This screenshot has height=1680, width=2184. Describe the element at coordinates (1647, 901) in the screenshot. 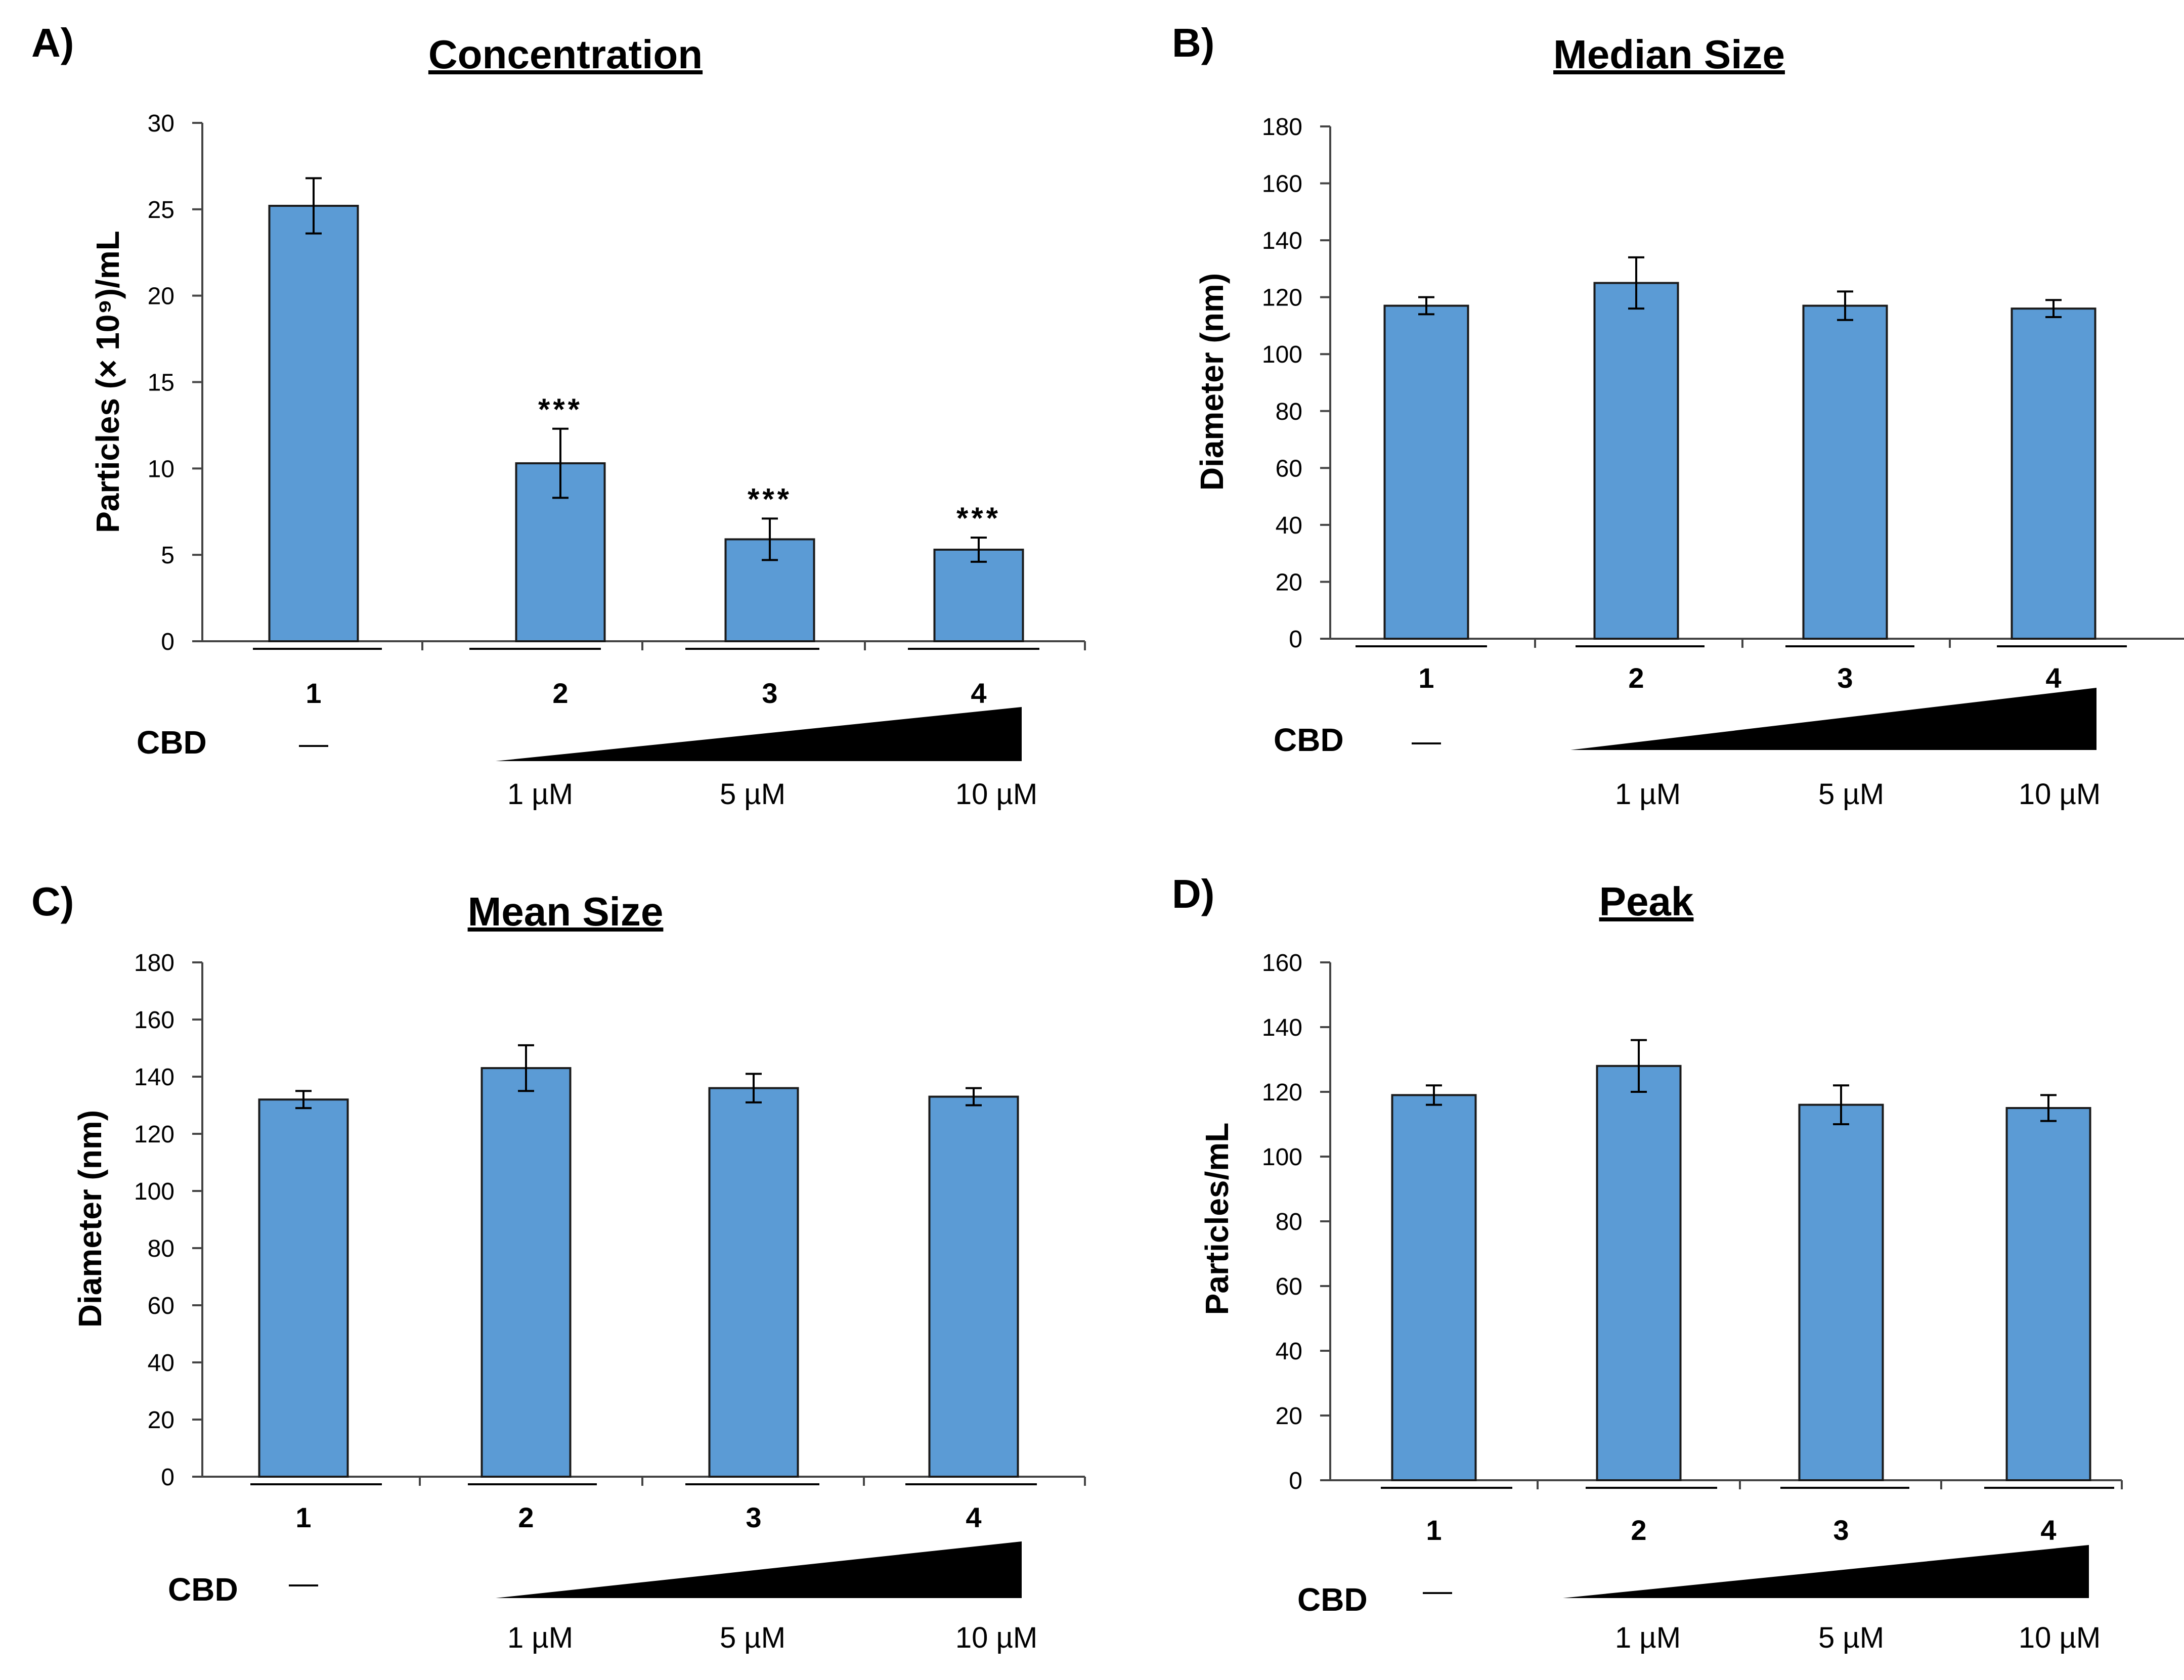

I see `chart-title: Peak` at that location.